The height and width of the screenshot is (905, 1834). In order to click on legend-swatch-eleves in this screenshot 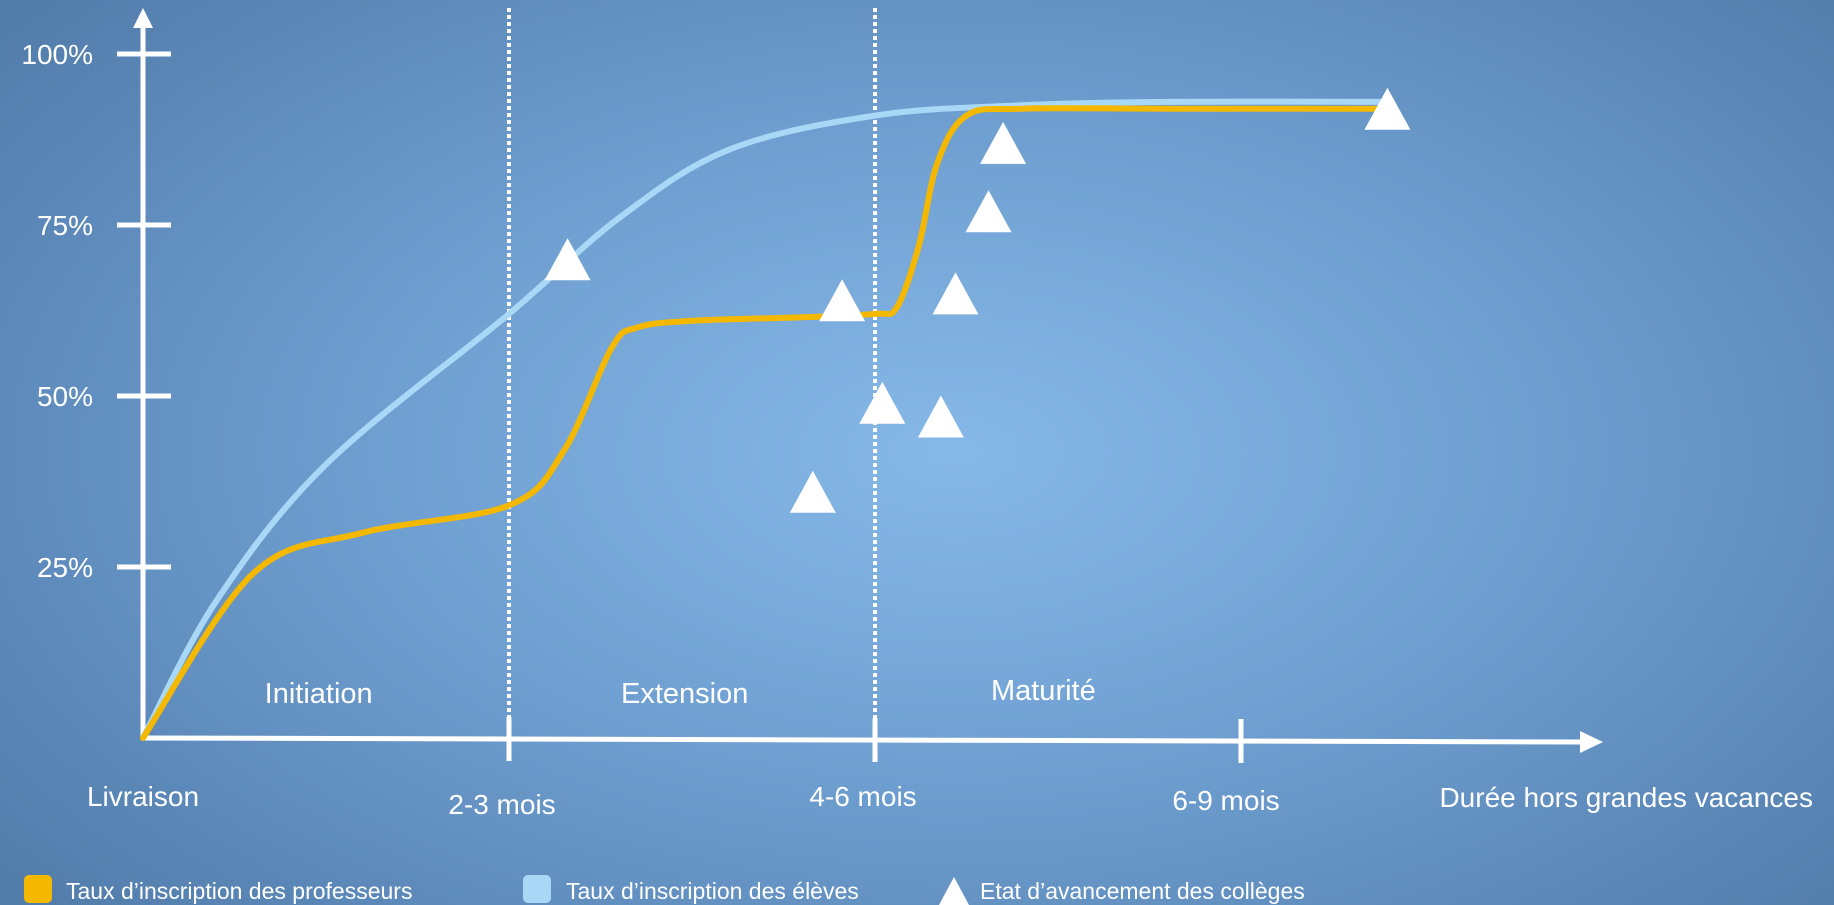, I will do `click(537, 889)`.